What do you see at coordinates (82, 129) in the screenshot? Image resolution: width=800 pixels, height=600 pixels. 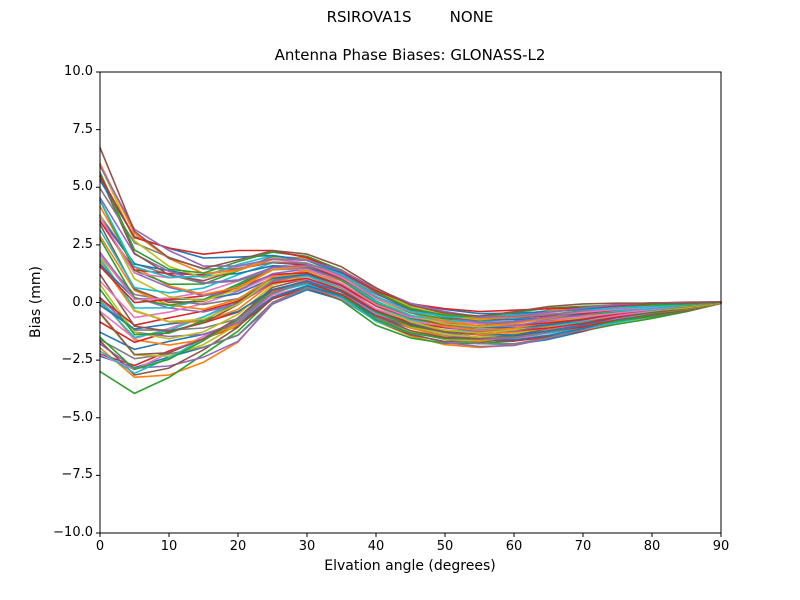 I see `y-tick-label: 7.5` at bounding box center [82, 129].